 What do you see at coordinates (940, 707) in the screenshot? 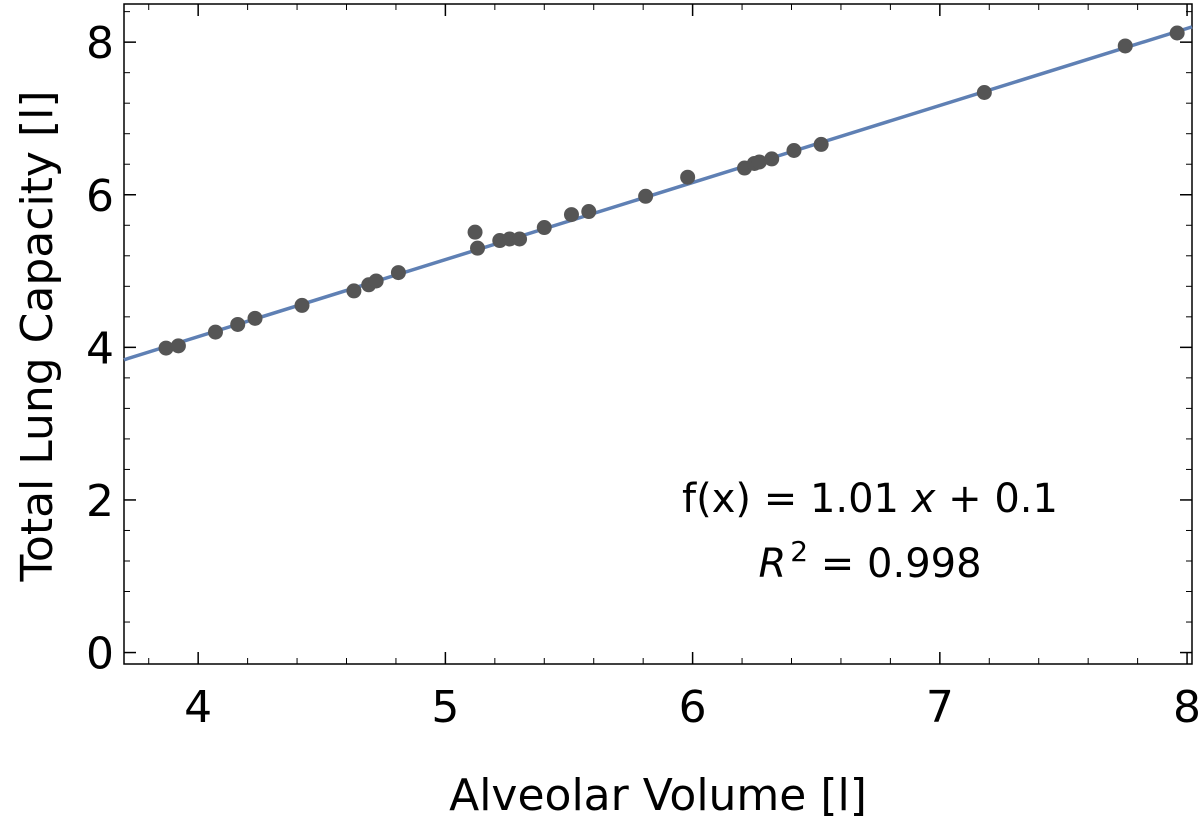
I see `x-tick-label: 7` at bounding box center [940, 707].